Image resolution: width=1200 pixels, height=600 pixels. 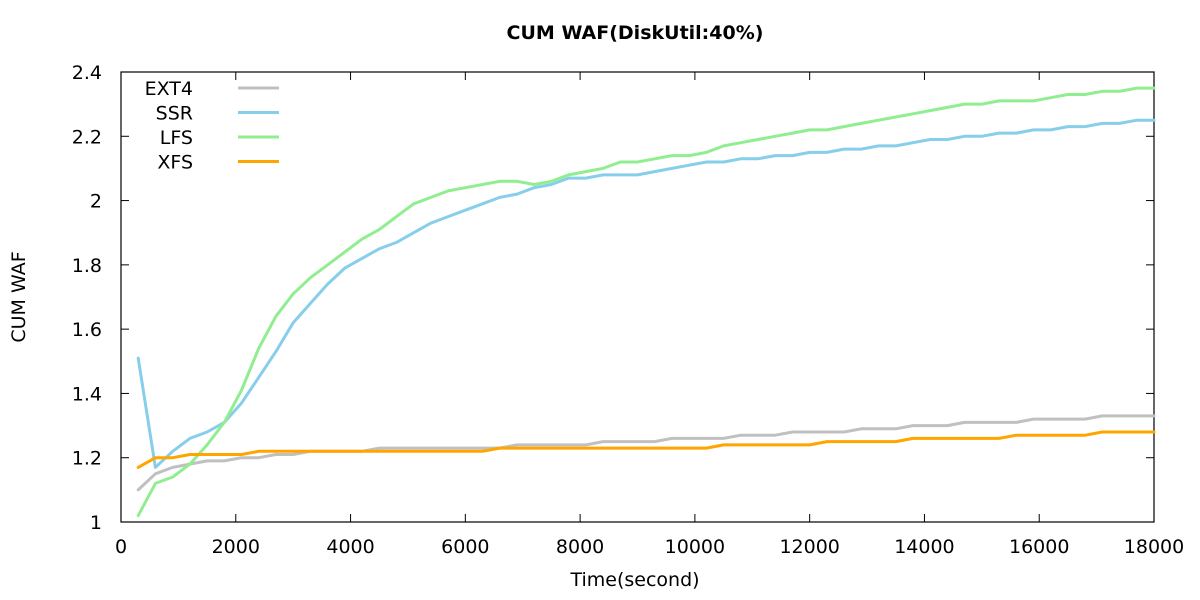 I want to click on y-tick-label: 1.8, so click(x=87, y=266).